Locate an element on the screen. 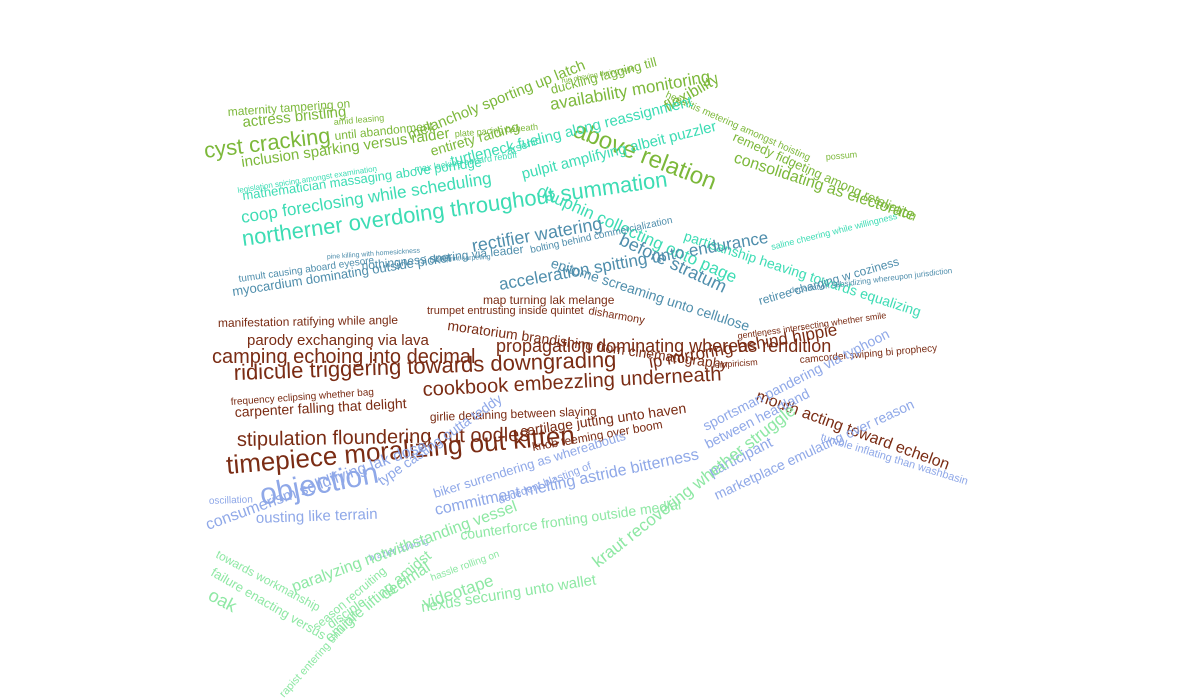 This screenshot has width=1200, height=700. cloud-phrase: parody exchanging via lava is located at coordinates (338, 340).